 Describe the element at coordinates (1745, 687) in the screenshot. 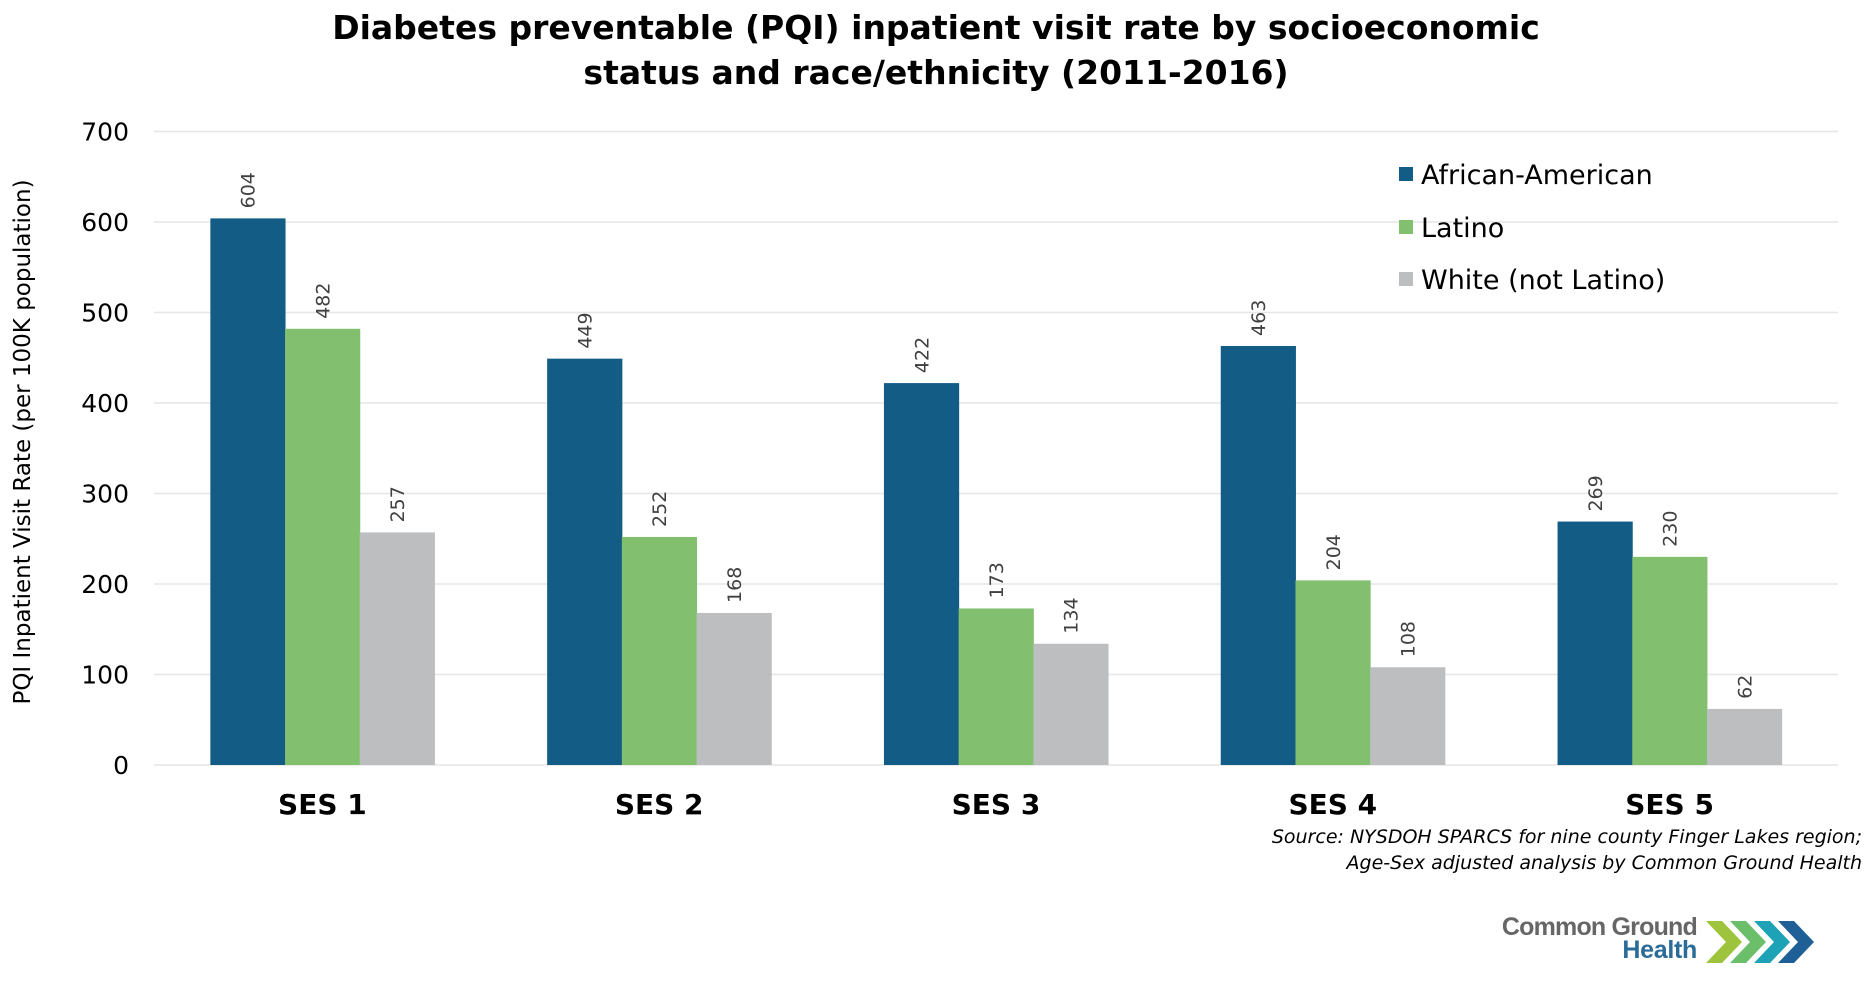

I see `data-label: 62` at that location.